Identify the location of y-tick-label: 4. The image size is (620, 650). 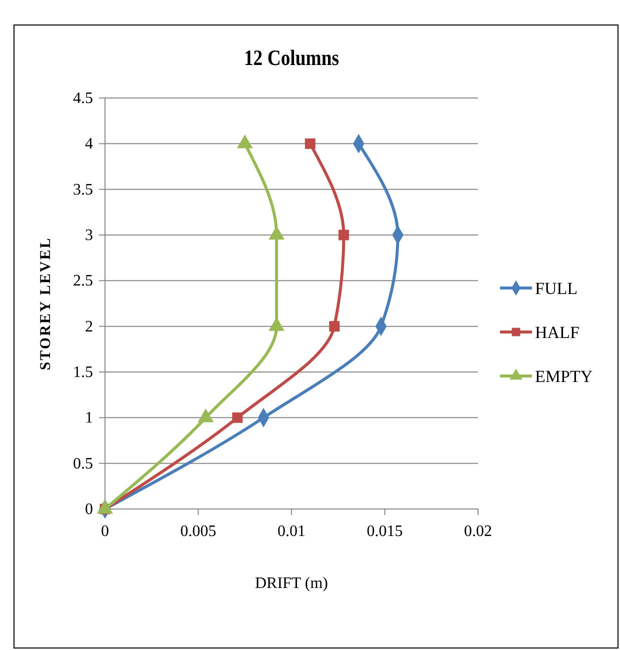
(89, 144).